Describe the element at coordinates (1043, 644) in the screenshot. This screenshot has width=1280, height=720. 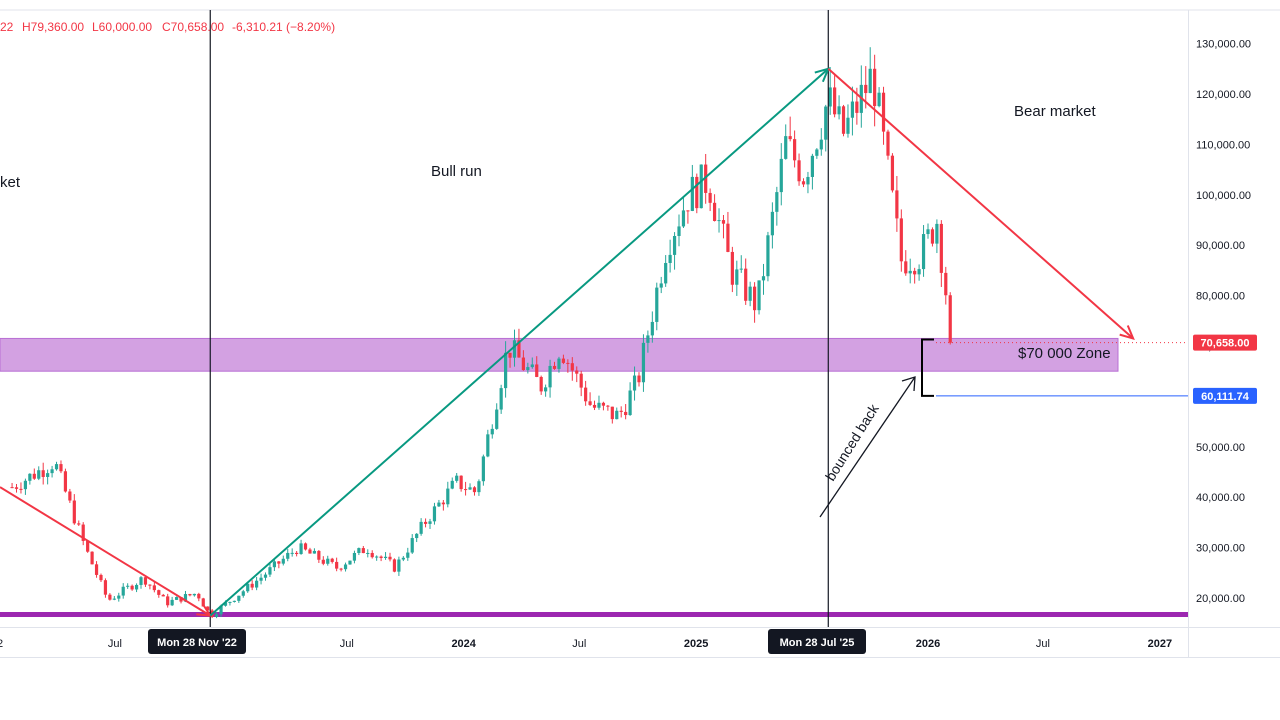
I see `time-tick-label: Jul` at that location.